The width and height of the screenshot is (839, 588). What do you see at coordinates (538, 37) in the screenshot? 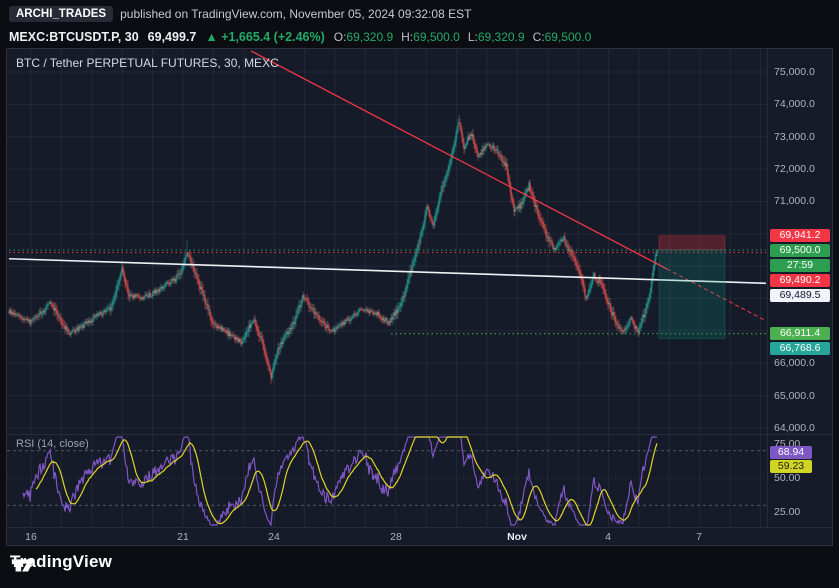
I see `ohlc-close-label: C:` at bounding box center [538, 37].